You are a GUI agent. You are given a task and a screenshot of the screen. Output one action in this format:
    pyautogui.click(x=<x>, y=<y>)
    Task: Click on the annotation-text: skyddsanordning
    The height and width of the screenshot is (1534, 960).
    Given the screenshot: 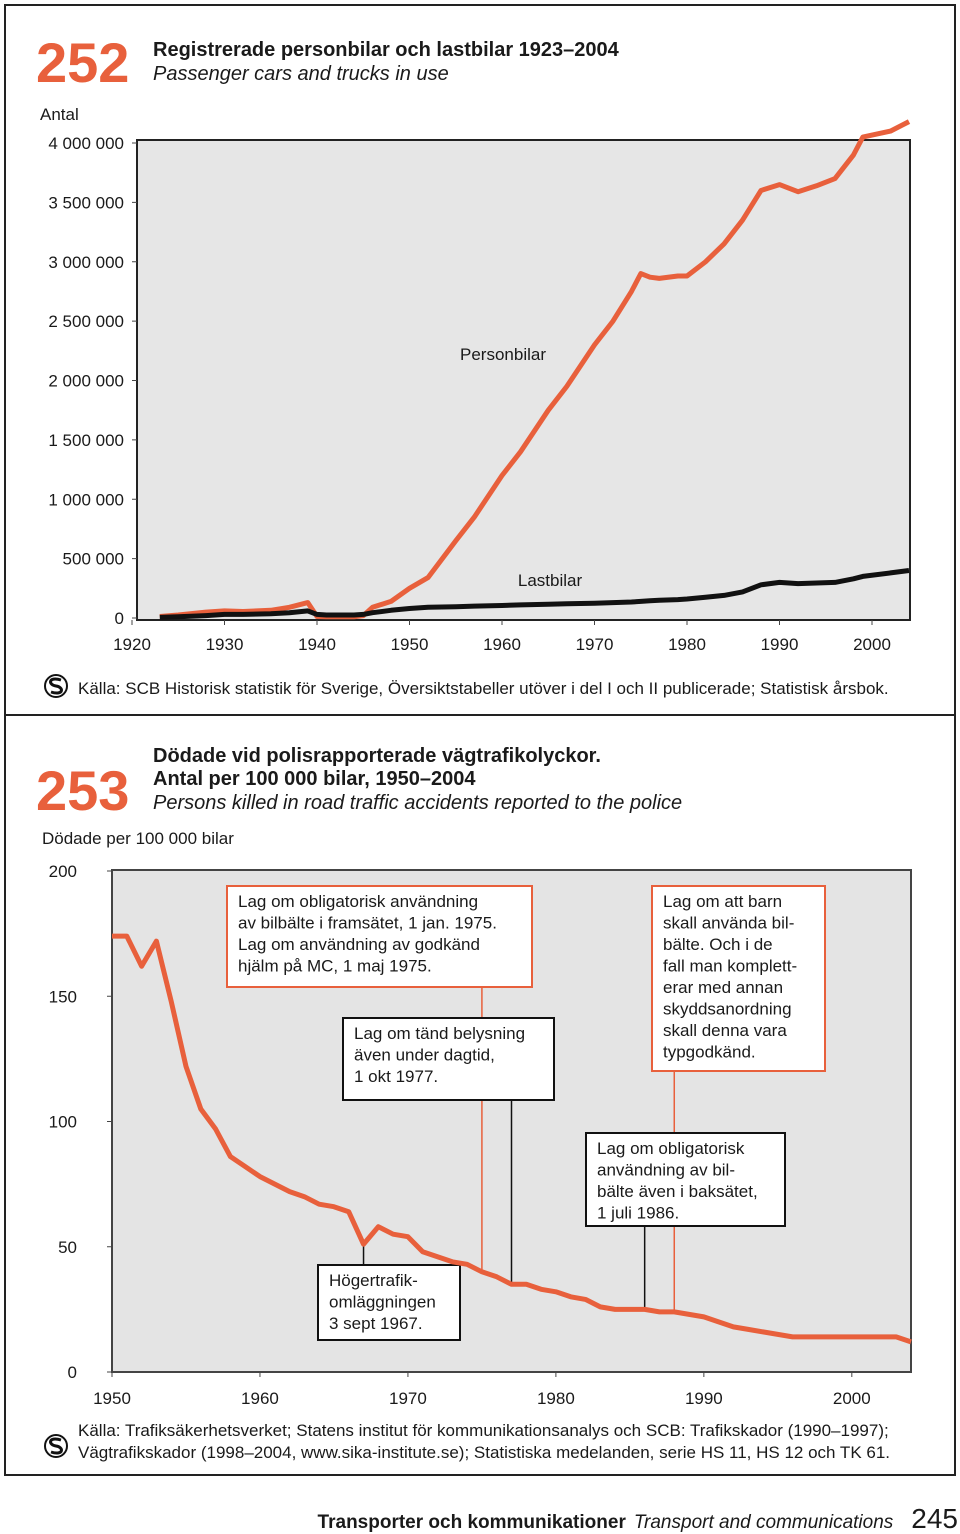 What is the action you would take?
    pyautogui.click(x=727, y=1009)
    